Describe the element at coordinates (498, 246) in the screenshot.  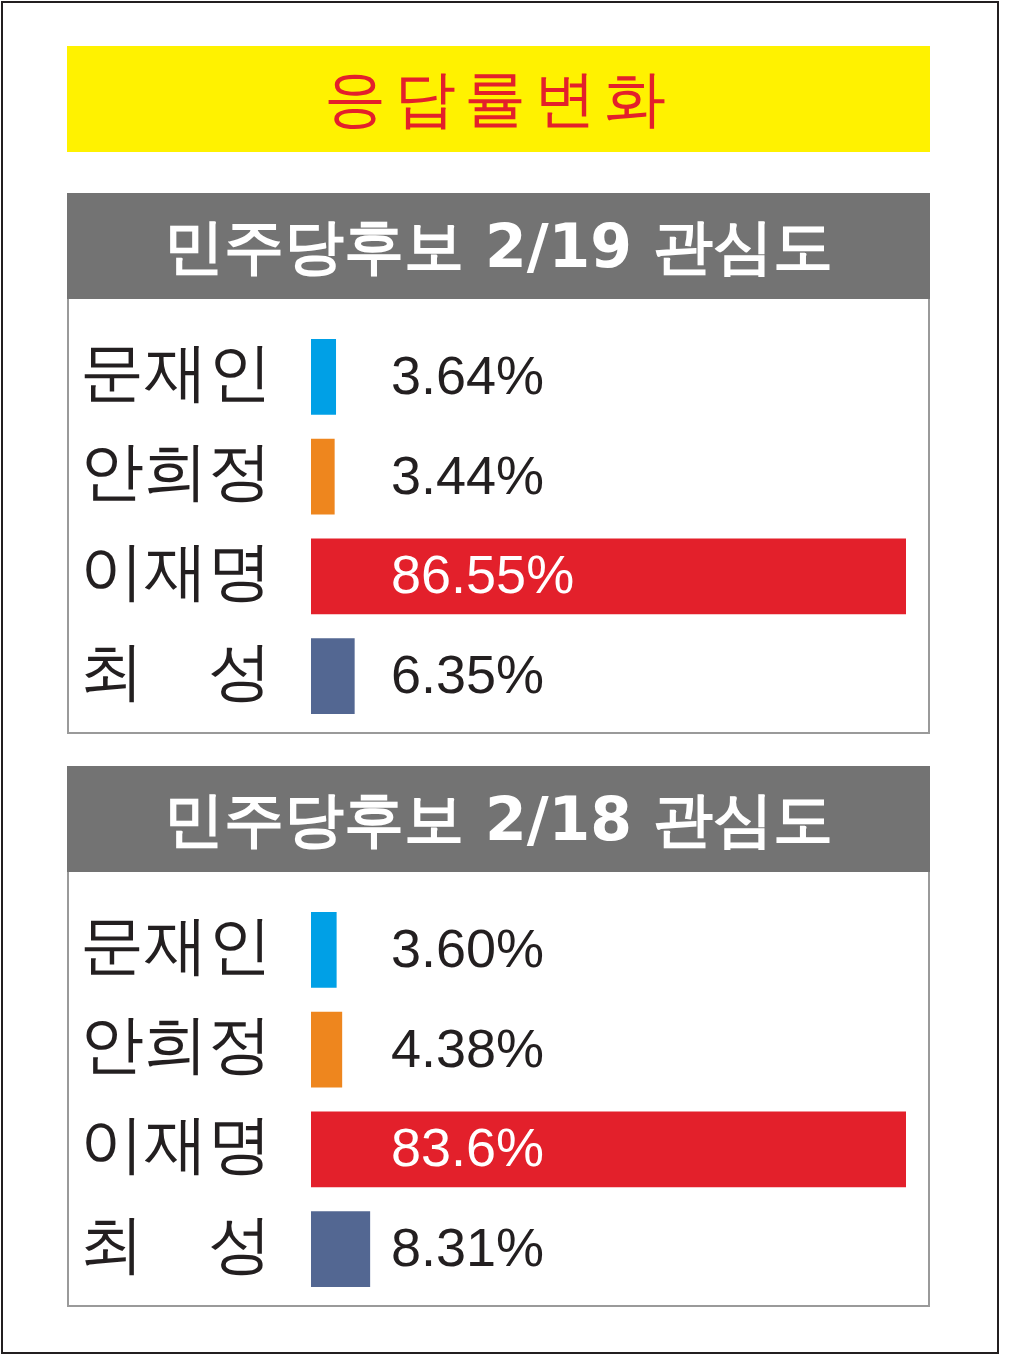
I see `chart-title: 민주당후보 2/19 관심도` at that location.